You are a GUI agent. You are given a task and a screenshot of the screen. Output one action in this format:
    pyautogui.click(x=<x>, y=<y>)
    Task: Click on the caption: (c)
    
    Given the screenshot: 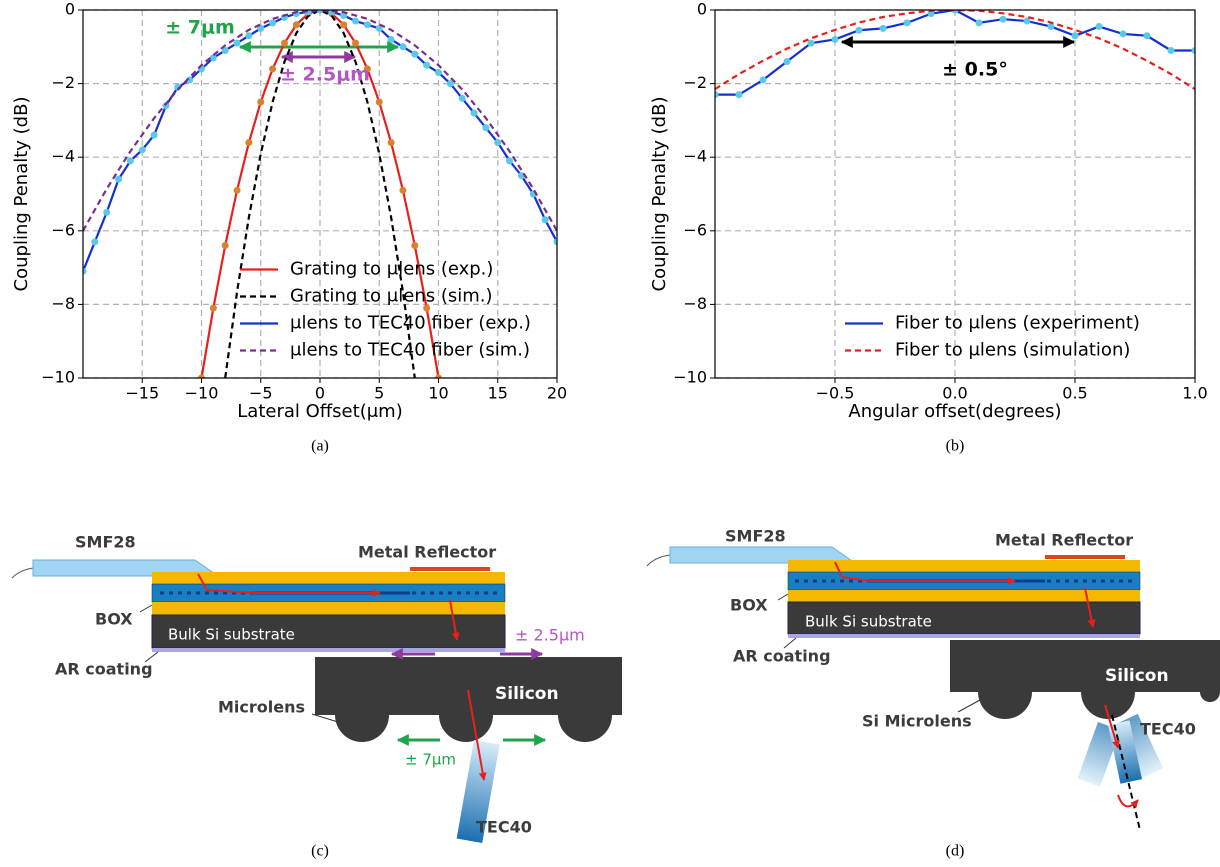 What is the action you would take?
    pyautogui.click(x=320, y=851)
    